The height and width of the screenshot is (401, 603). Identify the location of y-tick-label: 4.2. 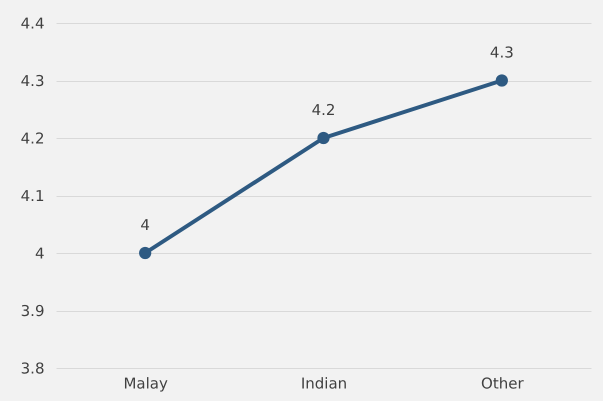
(32, 139).